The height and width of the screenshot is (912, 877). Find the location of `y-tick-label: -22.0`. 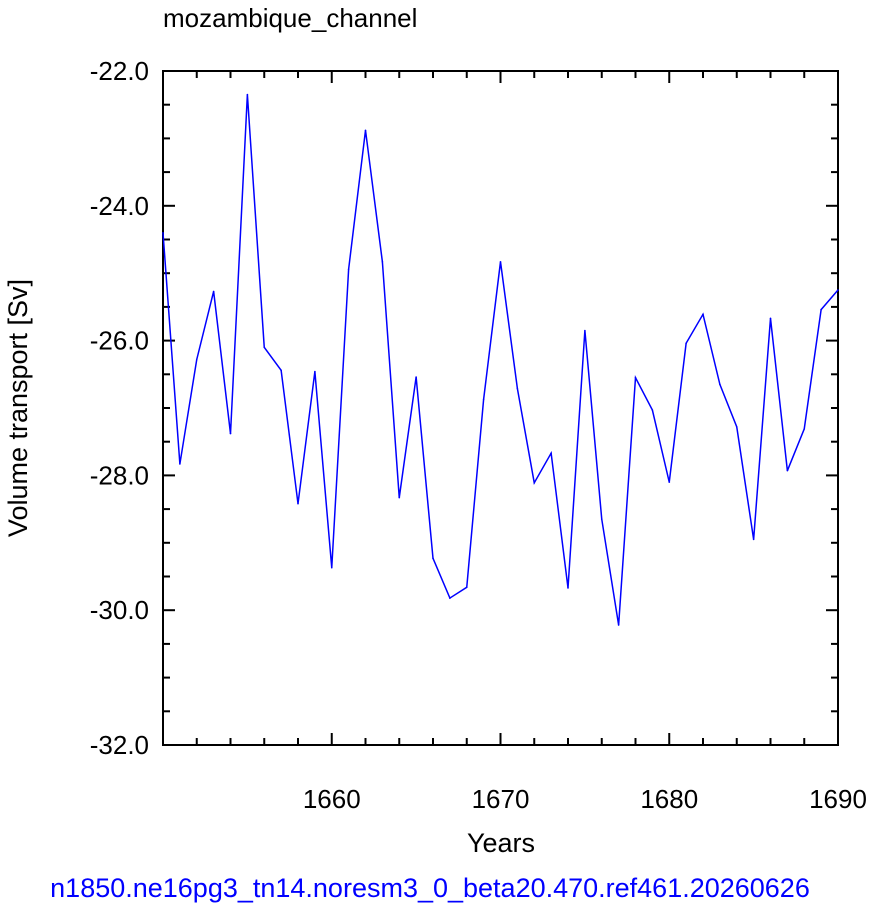

y-tick-label: -22.0 is located at coordinates (119, 71).